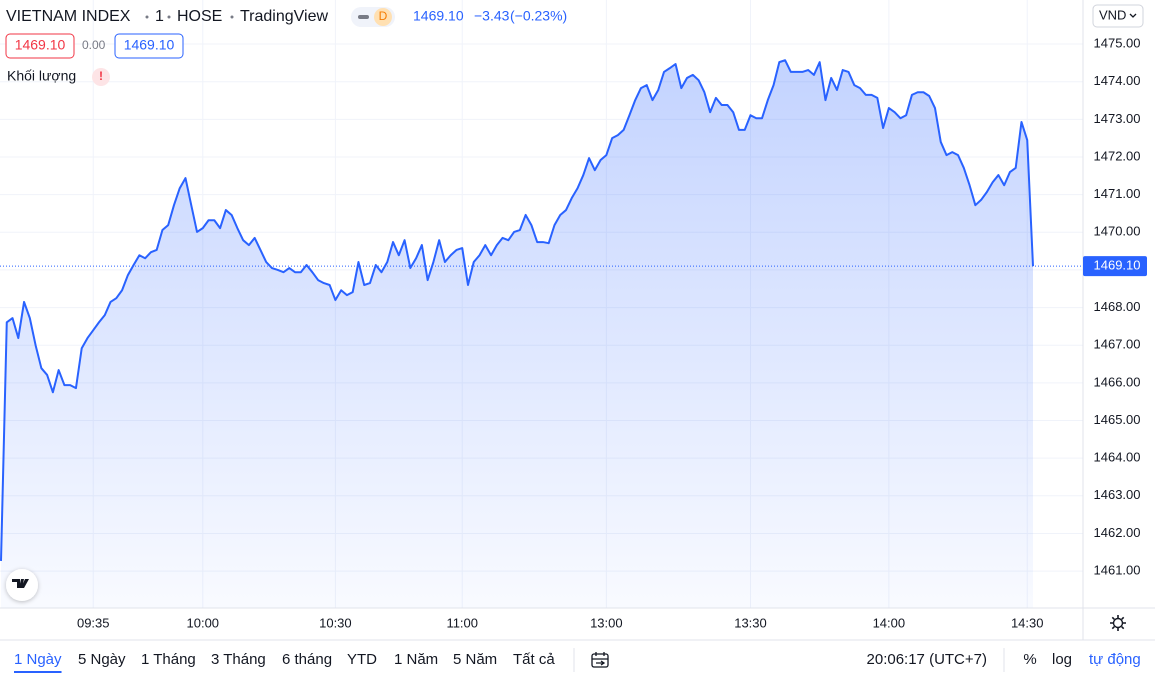 This screenshot has height=680, width=1155. What do you see at coordinates (307, 659) in the screenshot?
I see `range-button: 6 tháng` at bounding box center [307, 659].